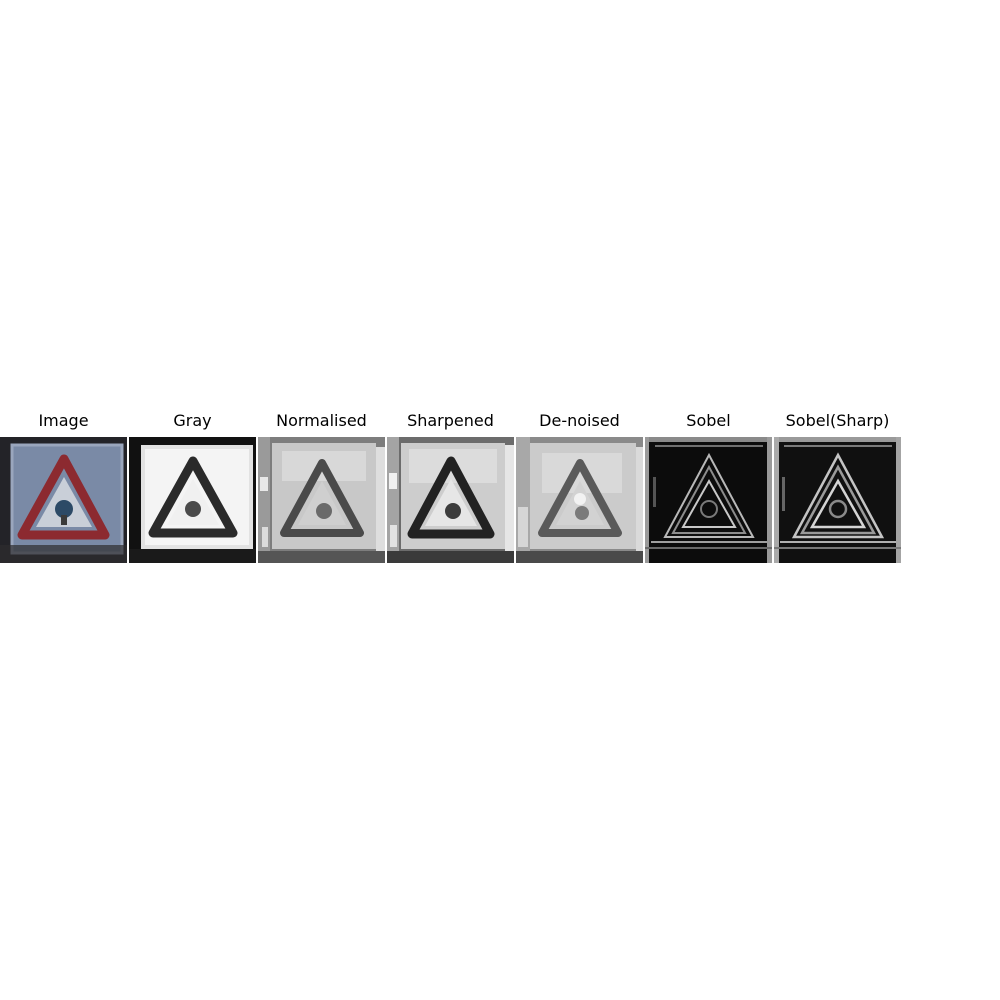 This screenshot has height=1000, width=1000. Describe the element at coordinates (321, 500) in the screenshot. I see `sign-image-normalised` at that location.